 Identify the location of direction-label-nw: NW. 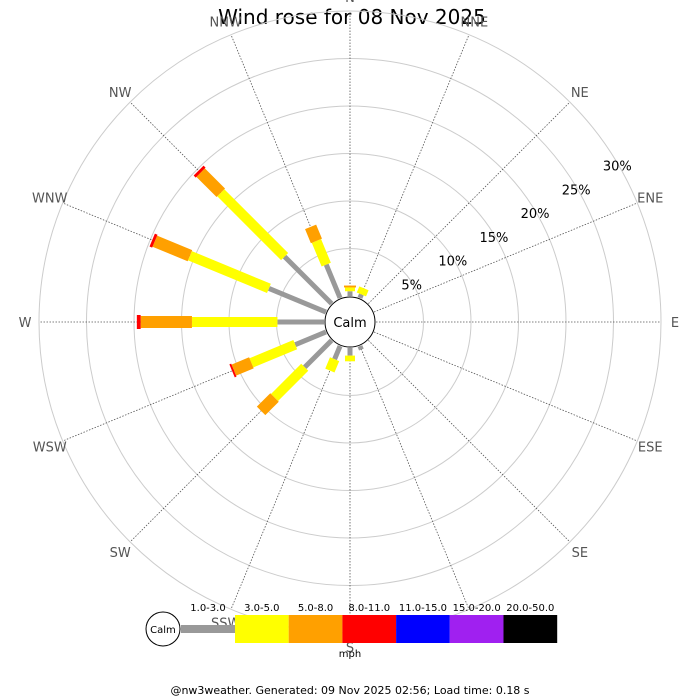
(120, 93).